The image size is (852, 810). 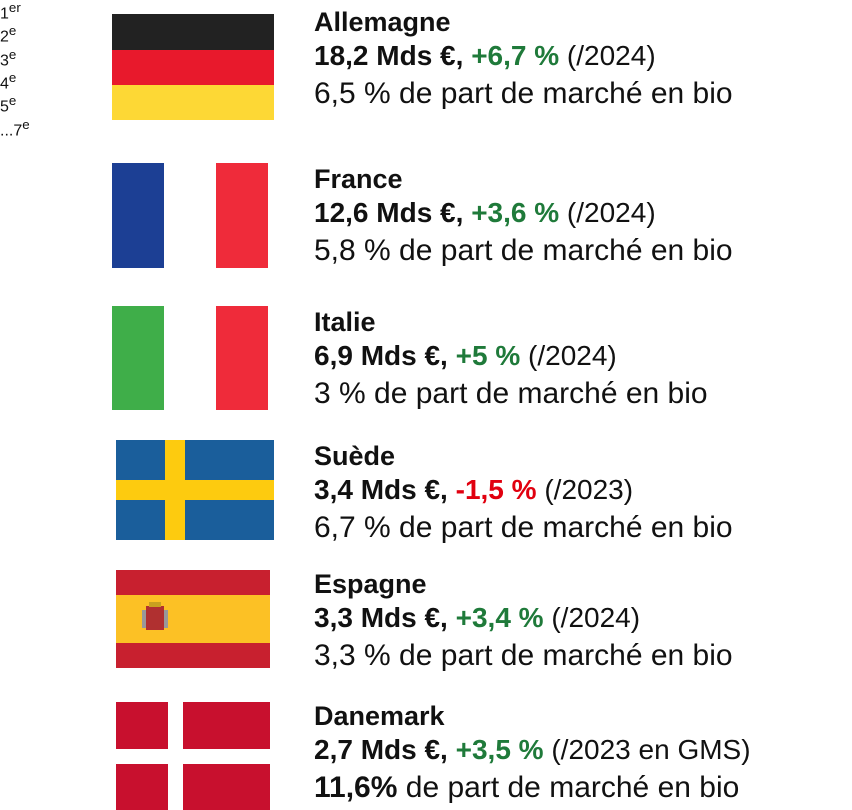 I want to click on rank-number: 4, so click(x=4, y=84).